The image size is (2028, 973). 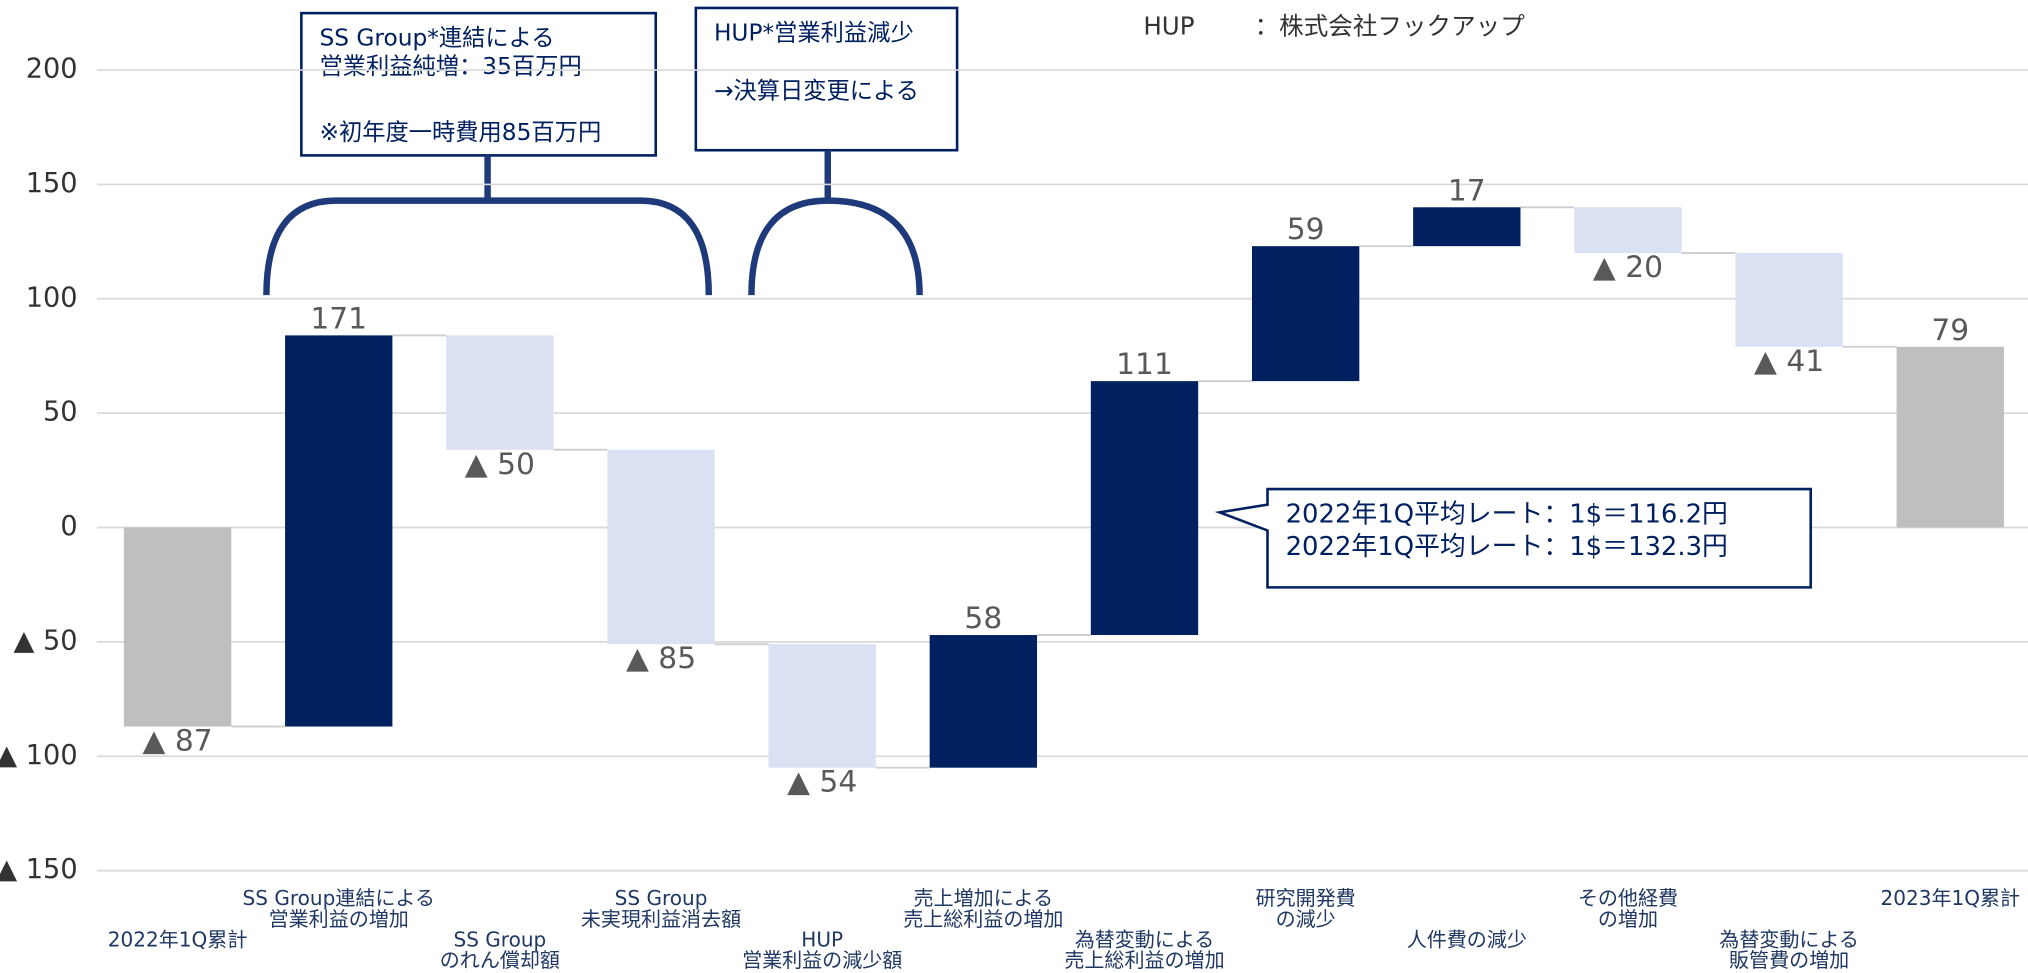 What do you see at coordinates (52, 297) in the screenshot?
I see `y-tick-label: 100` at bounding box center [52, 297].